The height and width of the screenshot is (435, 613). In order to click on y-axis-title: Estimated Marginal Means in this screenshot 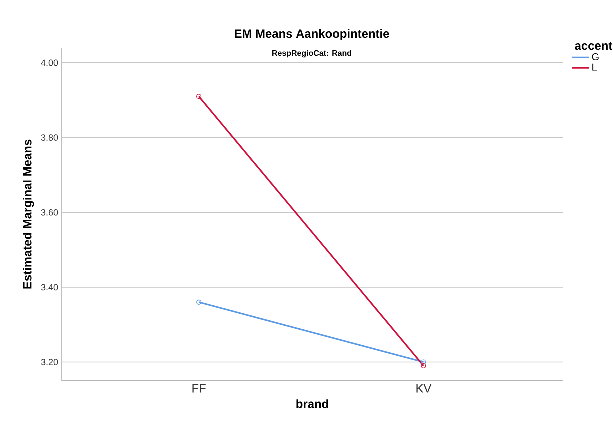, I will do `click(28, 214)`.